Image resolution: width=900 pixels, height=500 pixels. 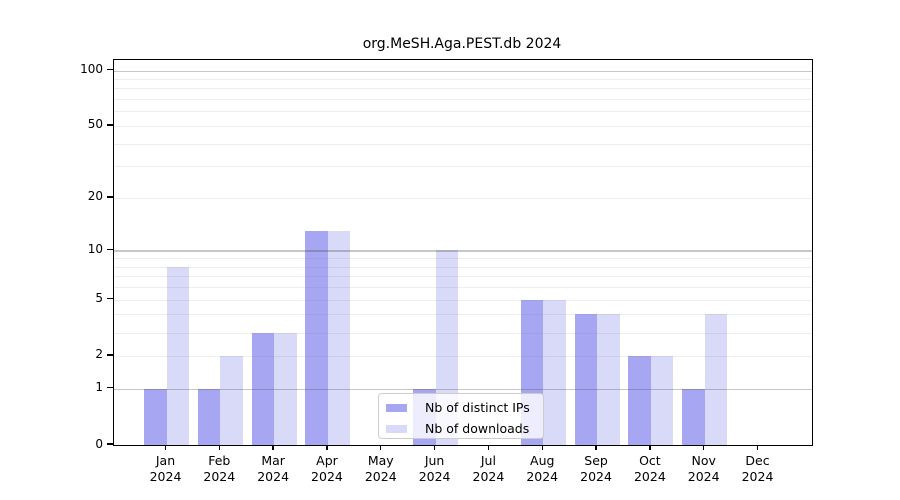 What do you see at coordinates (462, 44) in the screenshot?
I see `chart-title: org.MeSH.Aga.PEST.db 2024` at bounding box center [462, 44].